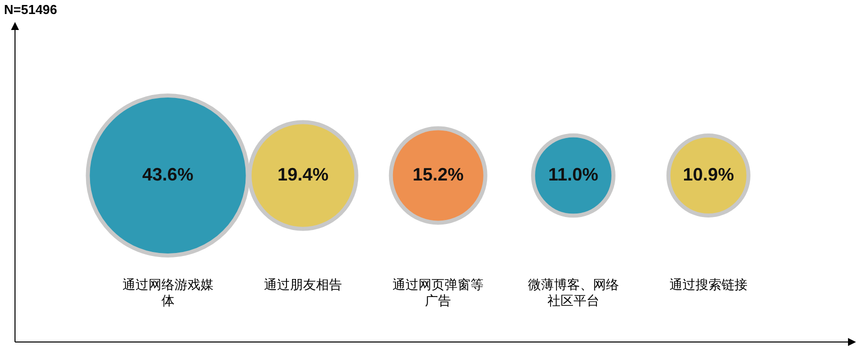 The height and width of the screenshot is (351, 860). Describe the element at coordinates (168, 293) in the screenshot. I see `category-label: 通过网络游戏媒体` at that location.